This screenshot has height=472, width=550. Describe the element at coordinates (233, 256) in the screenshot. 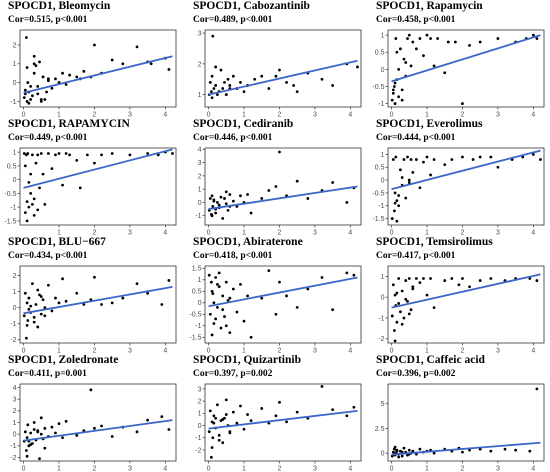

I see `panel-correlation: Cor=0.418, p<0.001` at that location.